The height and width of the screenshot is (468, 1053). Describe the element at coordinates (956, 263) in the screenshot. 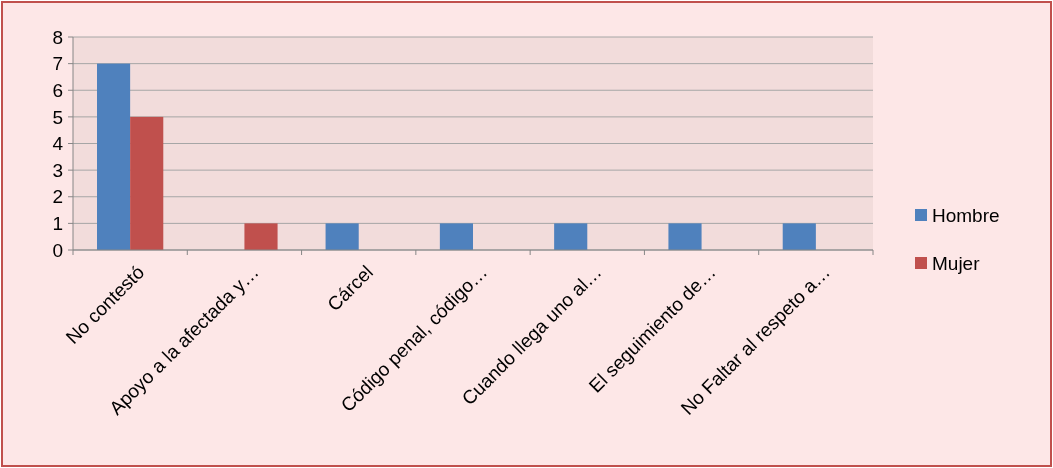

I see `legend-label: Mujer` at that location.